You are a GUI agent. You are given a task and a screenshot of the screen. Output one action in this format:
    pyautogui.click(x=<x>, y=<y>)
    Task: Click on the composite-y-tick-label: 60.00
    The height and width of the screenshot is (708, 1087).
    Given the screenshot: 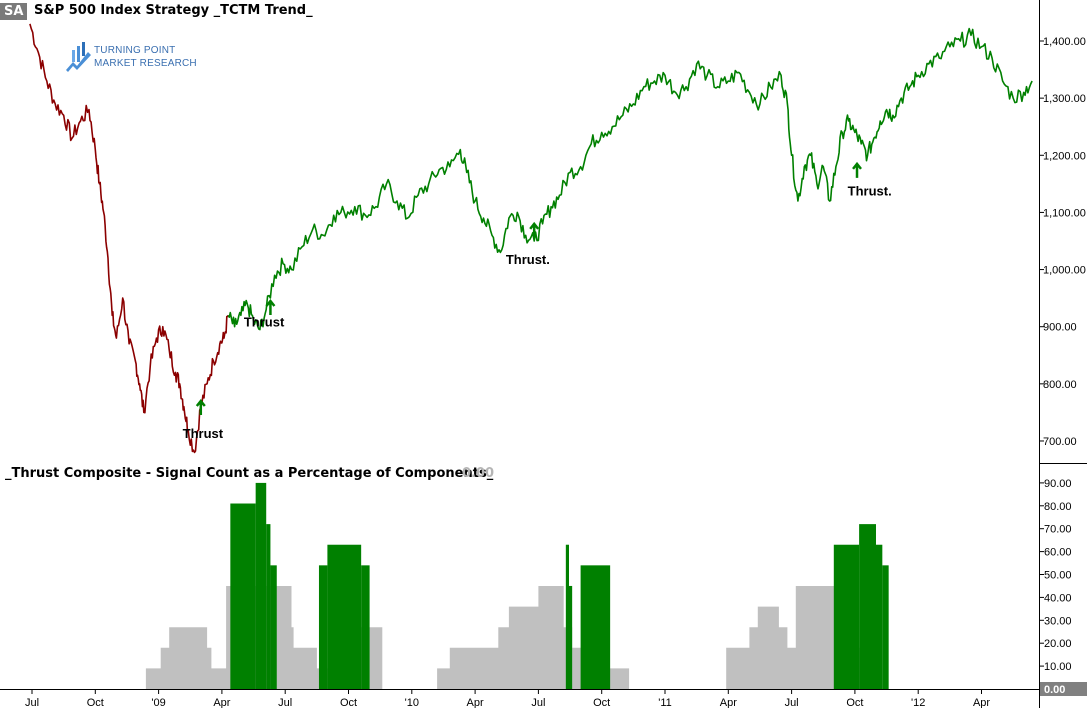 What is the action you would take?
    pyautogui.click(x=1058, y=553)
    